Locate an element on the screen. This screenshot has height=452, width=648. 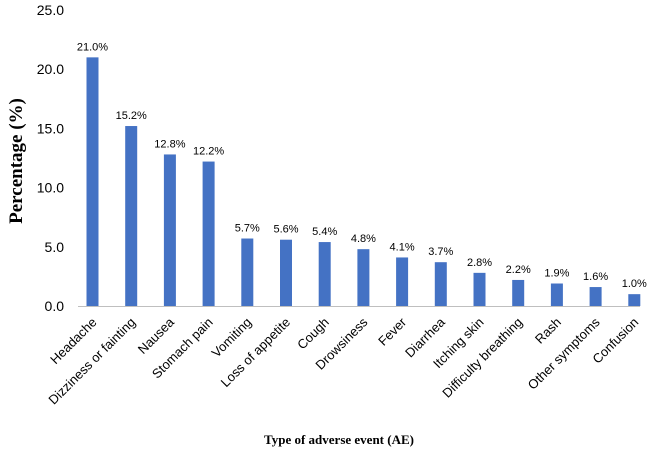
data-label: 3.7% is located at coordinates (440, 252).